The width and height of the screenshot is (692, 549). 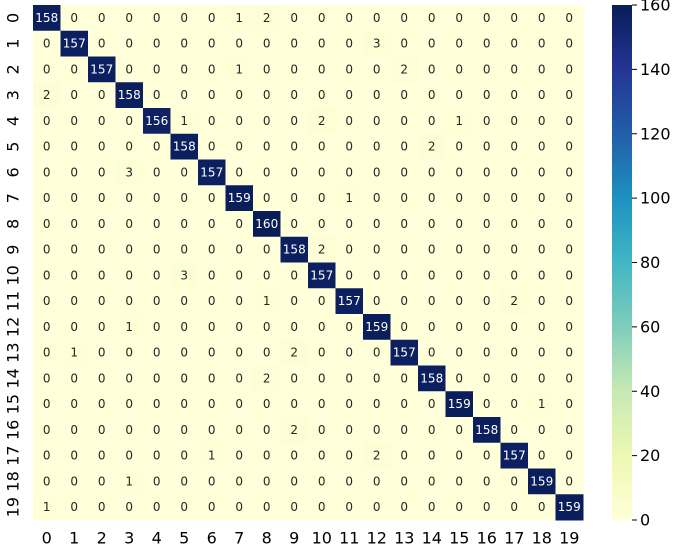 I want to click on x-tick-label: 16, so click(x=487, y=538).